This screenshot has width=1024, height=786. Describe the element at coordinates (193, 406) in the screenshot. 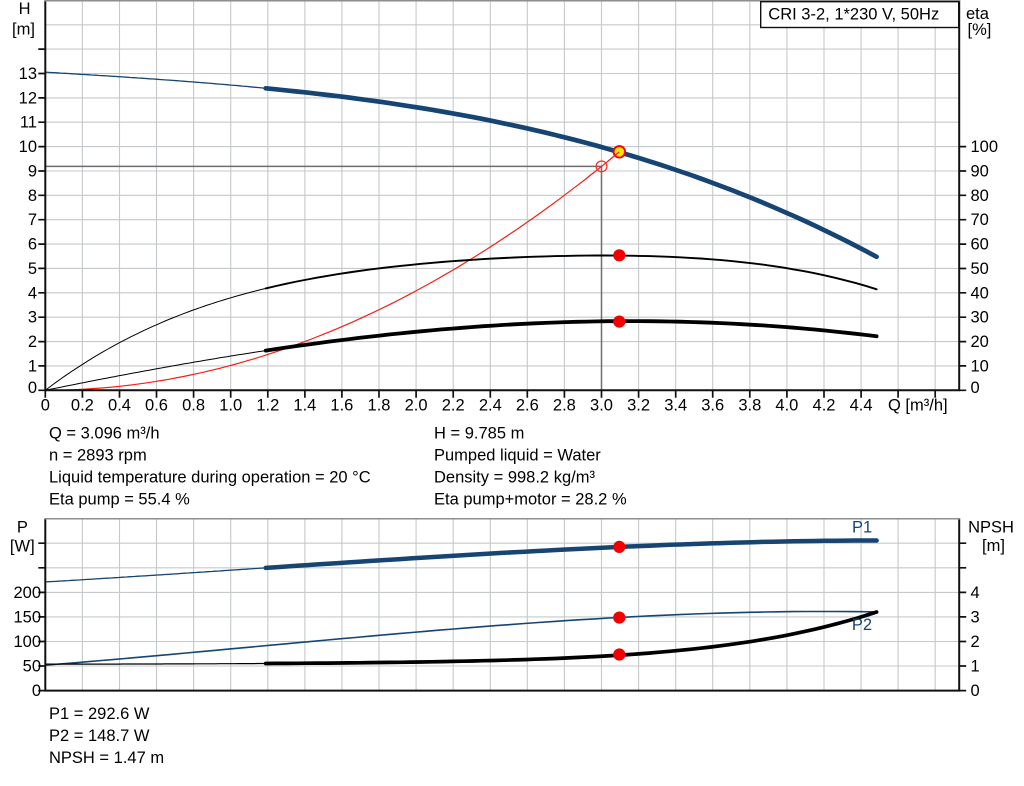

I see `svg-text: 0.8` at that location.